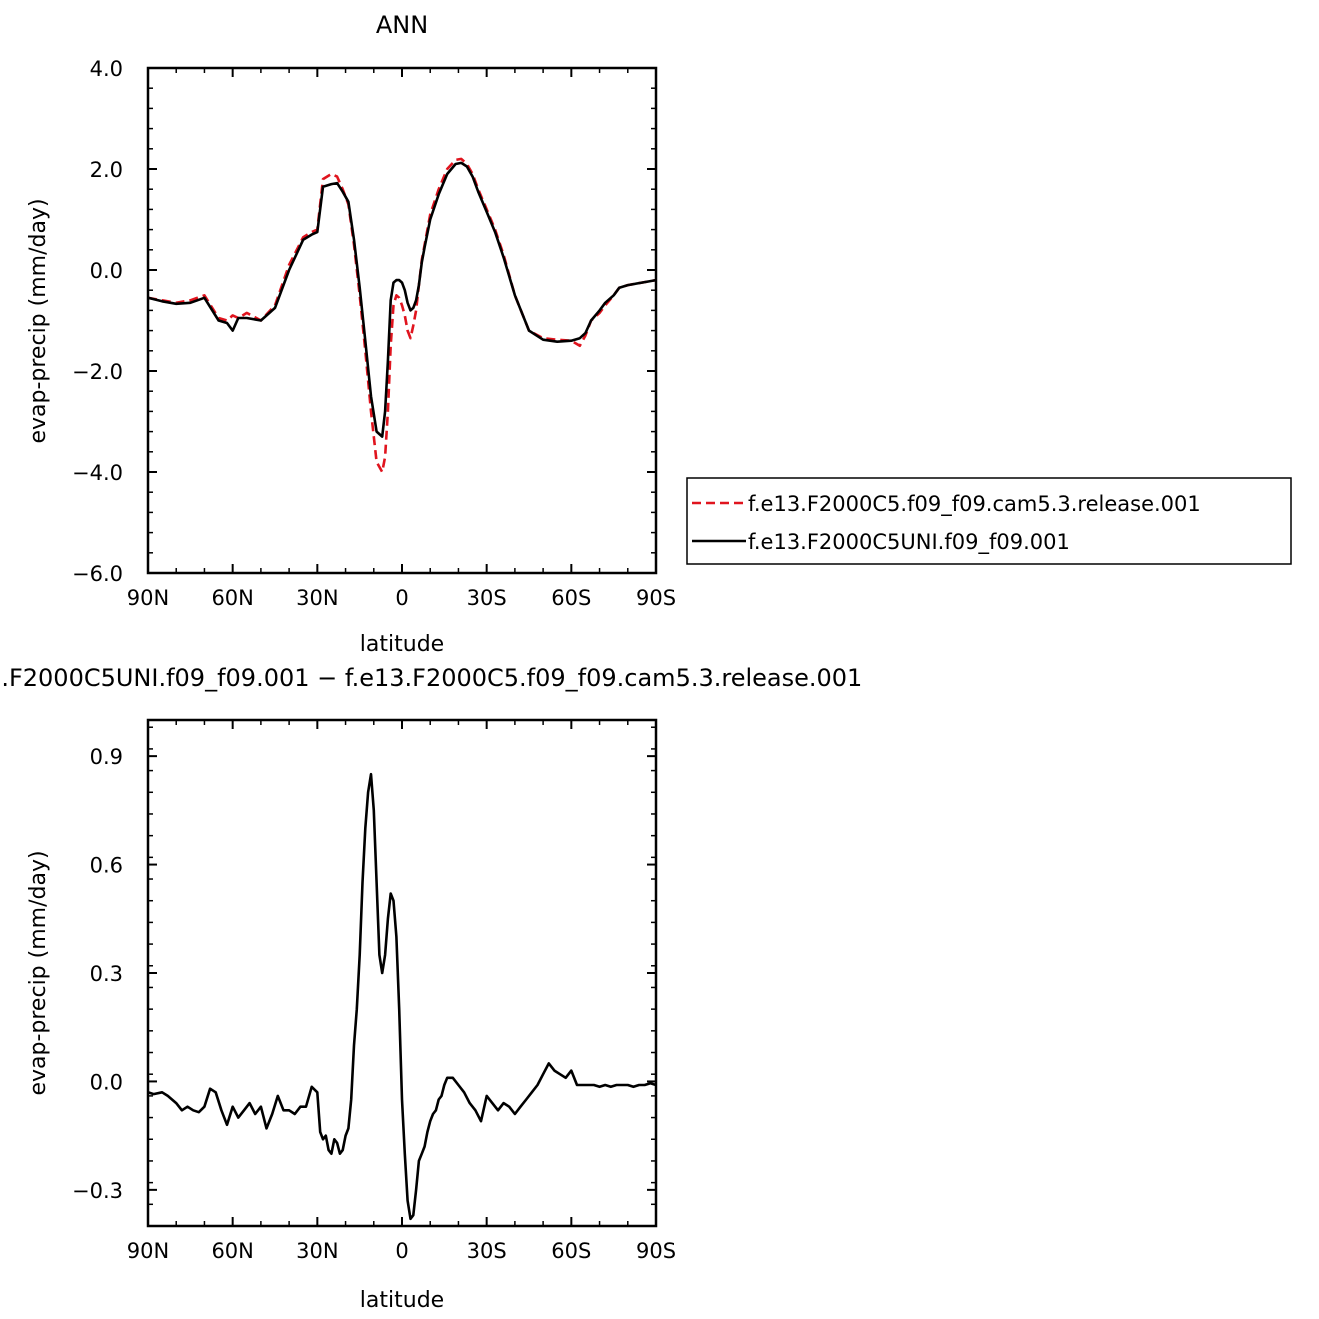 This screenshot has height=1319, width=1319. I want to click on y-tick-label: 0.3, so click(106, 974).